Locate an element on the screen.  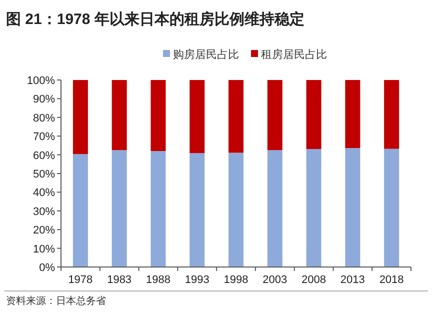
legend-label: 租房居民占比 is located at coordinates (294, 54).